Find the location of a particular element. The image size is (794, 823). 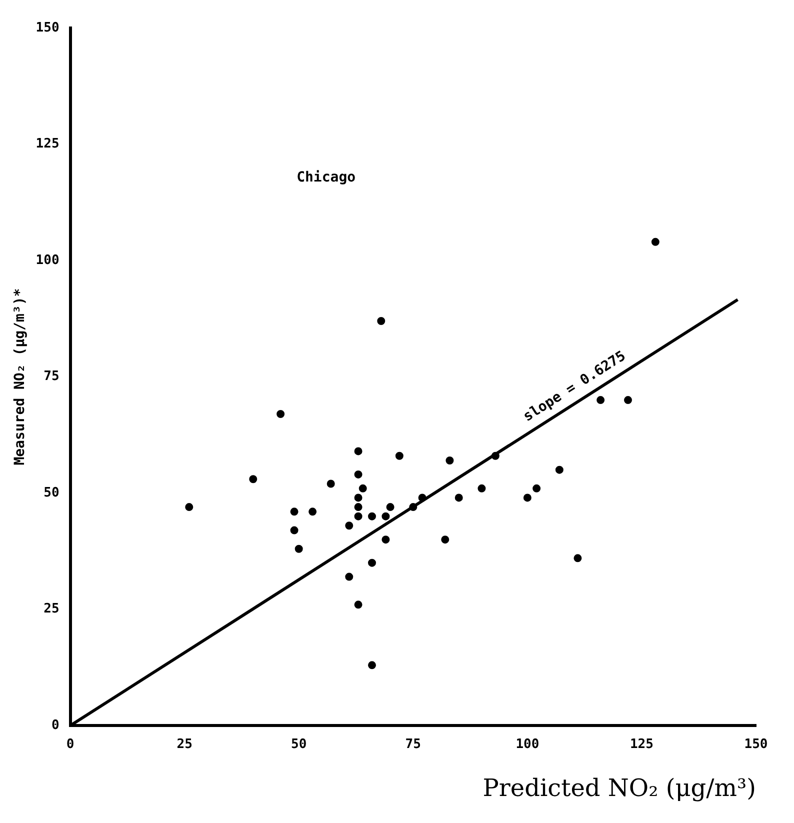

x-tick-label: 100 is located at coordinates (528, 744).